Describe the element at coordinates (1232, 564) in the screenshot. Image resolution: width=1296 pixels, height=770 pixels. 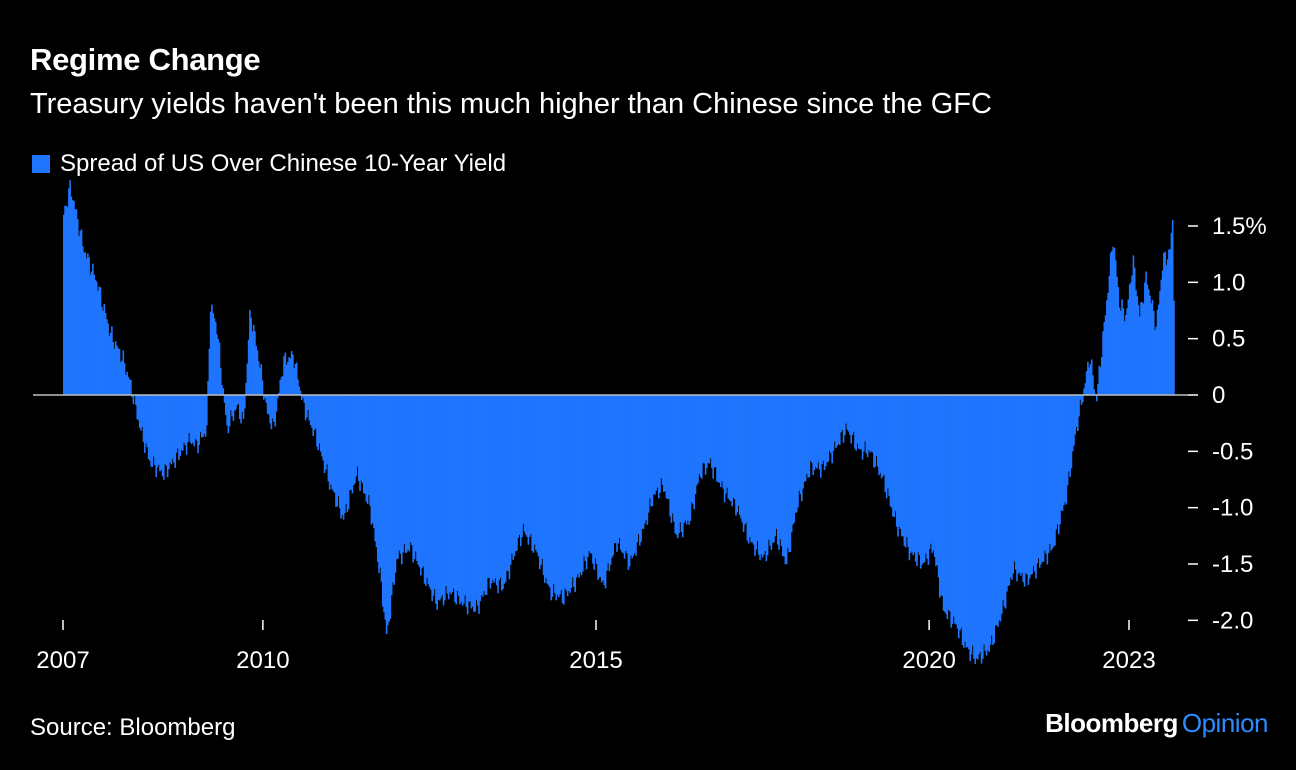
I see `y-tick-label: -1.5` at that location.